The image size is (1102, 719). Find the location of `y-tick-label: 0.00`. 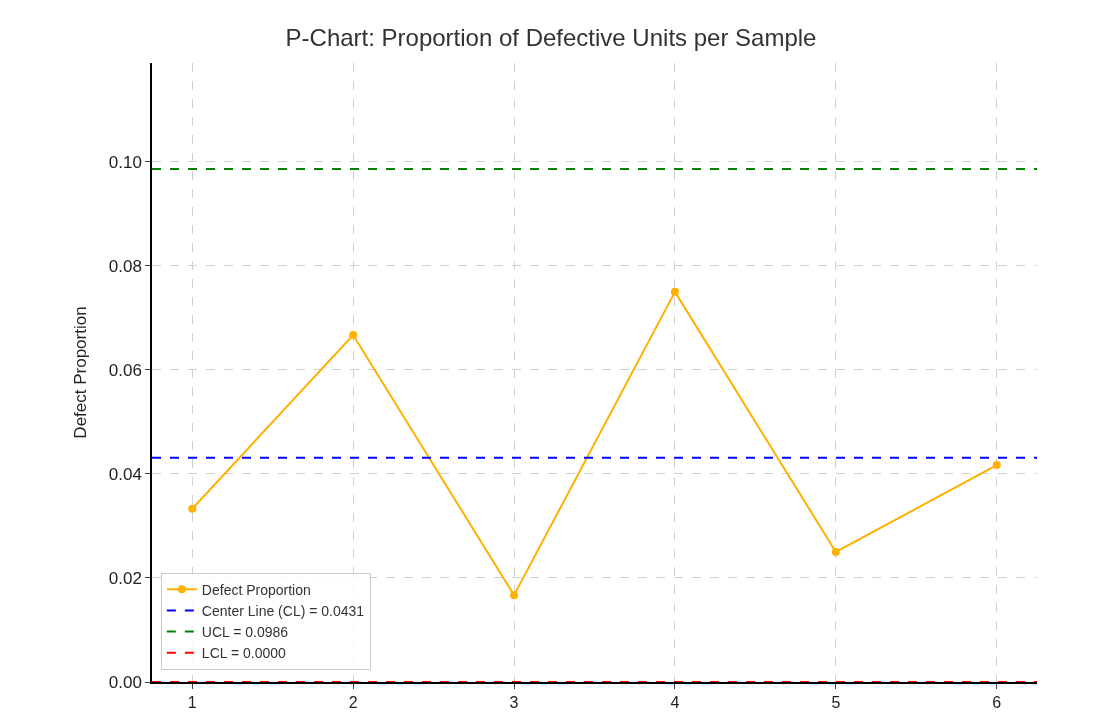

y-tick-label: 0.00 is located at coordinates (125, 682).